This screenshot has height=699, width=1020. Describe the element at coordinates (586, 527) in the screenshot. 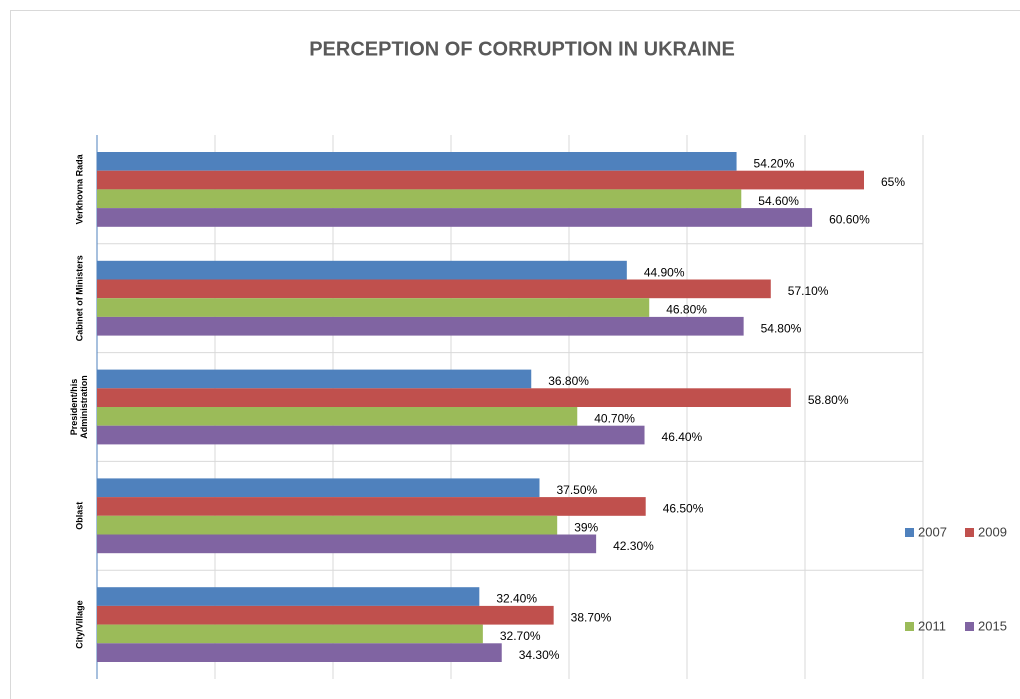

I see `data-label: 39%` at that location.